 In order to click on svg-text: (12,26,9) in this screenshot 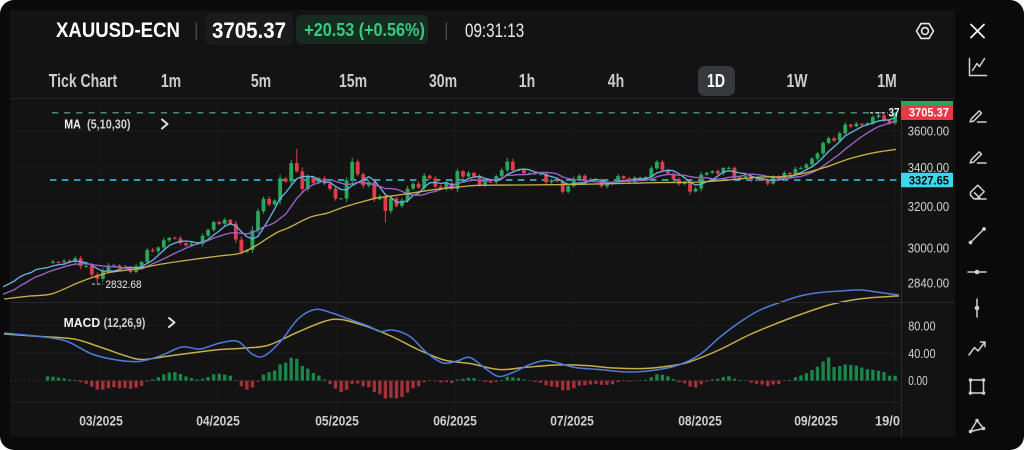, I will do `click(125, 322)`.